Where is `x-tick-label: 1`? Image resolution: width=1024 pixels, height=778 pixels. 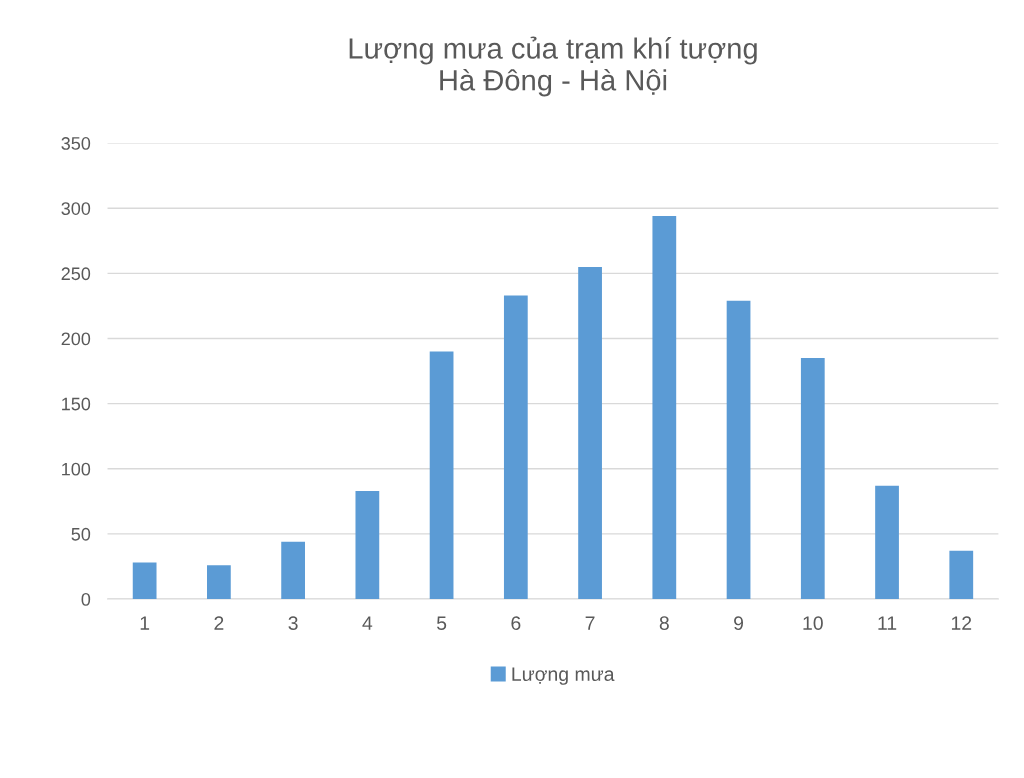 x-tick-label: 1 is located at coordinates (145, 623).